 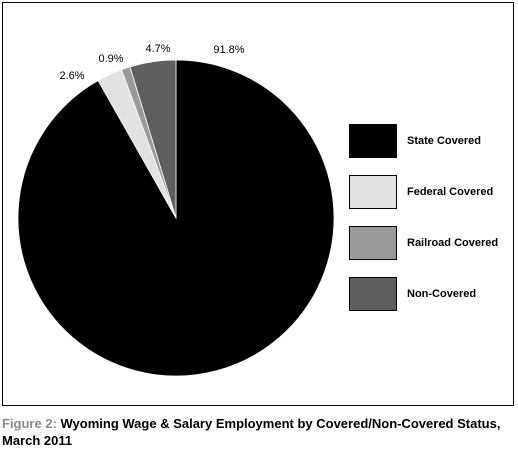 What do you see at coordinates (153, 139) in the screenshot?
I see `pie-slice-non-covered` at bounding box center [153, 139].